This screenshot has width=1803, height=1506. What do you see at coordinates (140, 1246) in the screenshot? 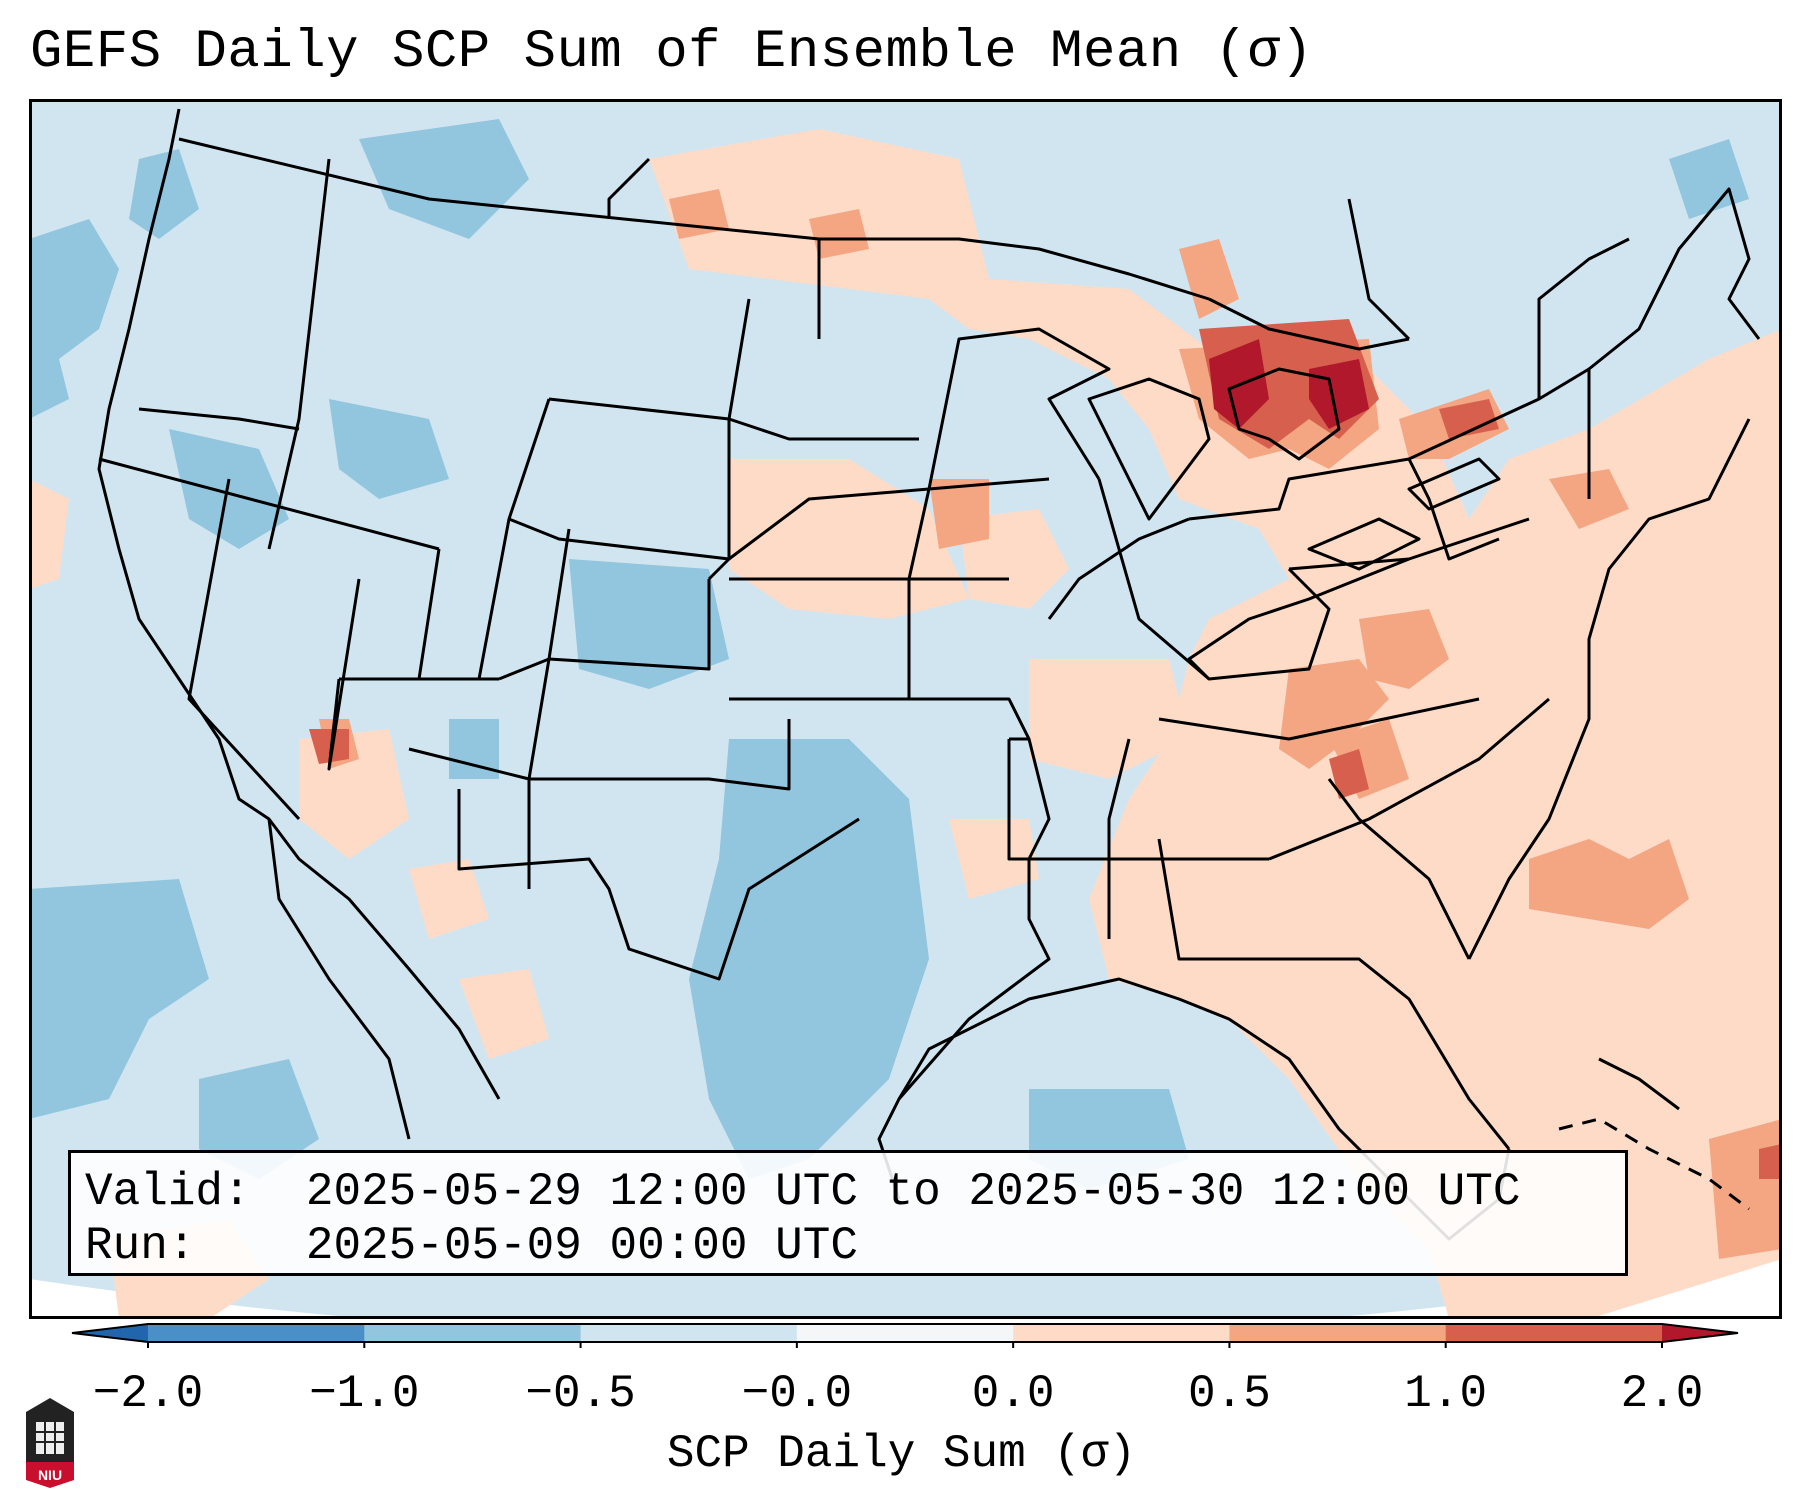
I see `run-label: Run:` at bounding box center [140, 1246].